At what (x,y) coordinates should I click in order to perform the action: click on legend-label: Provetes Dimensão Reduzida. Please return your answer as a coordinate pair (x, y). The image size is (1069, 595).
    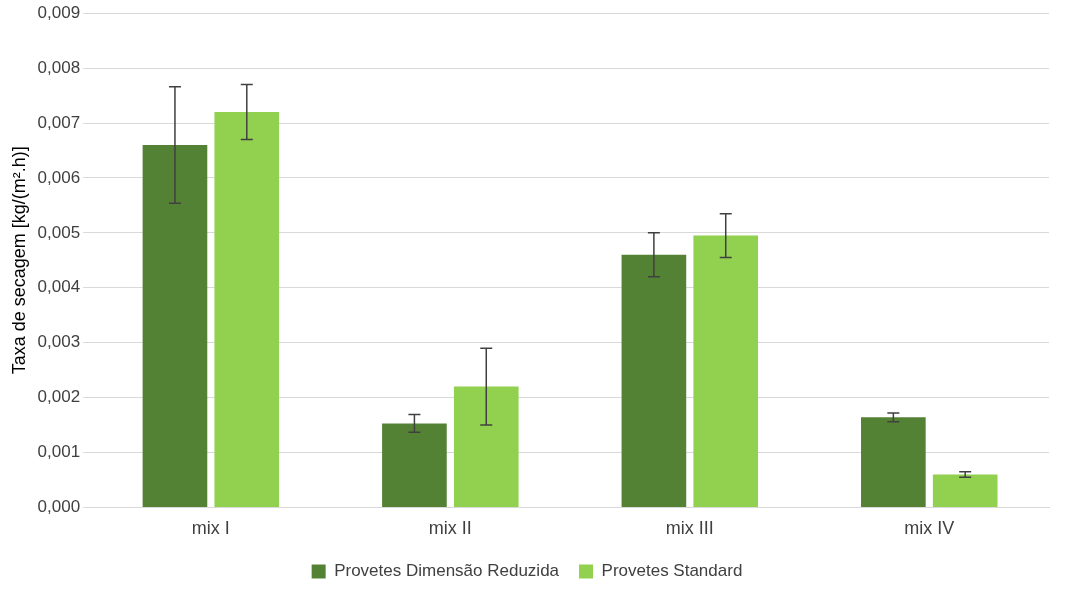
    Looking at the image, I should click on (447, 571).